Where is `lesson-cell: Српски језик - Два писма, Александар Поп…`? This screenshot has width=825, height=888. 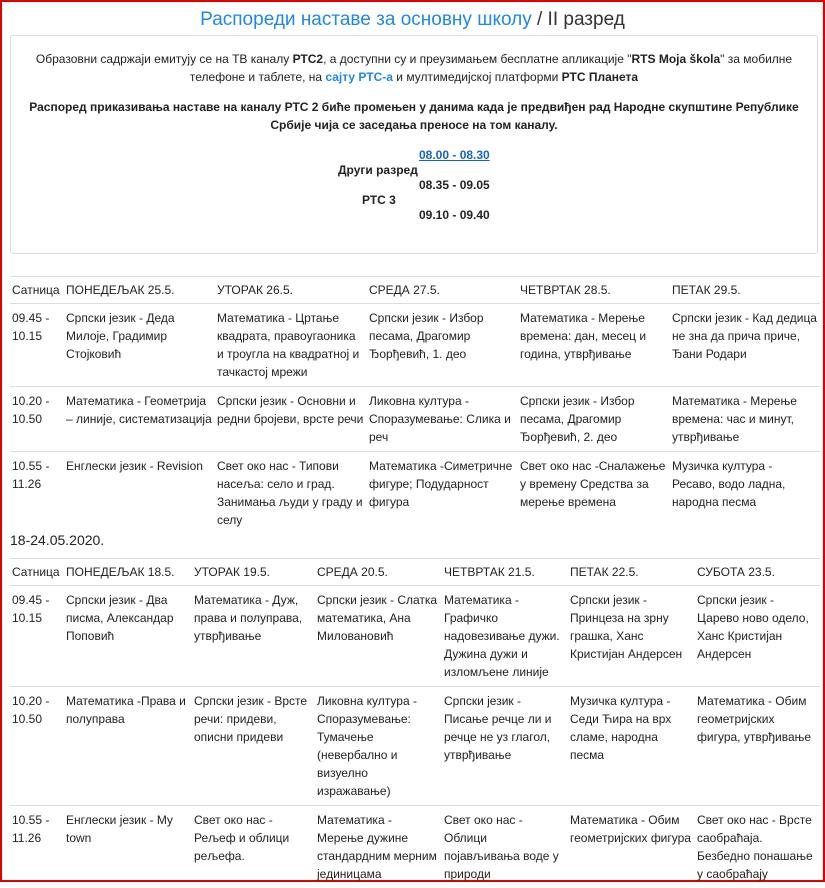
lesson-cell: Српски језик - Два писма, Александар Поп… is located at coordinates (128, 636).